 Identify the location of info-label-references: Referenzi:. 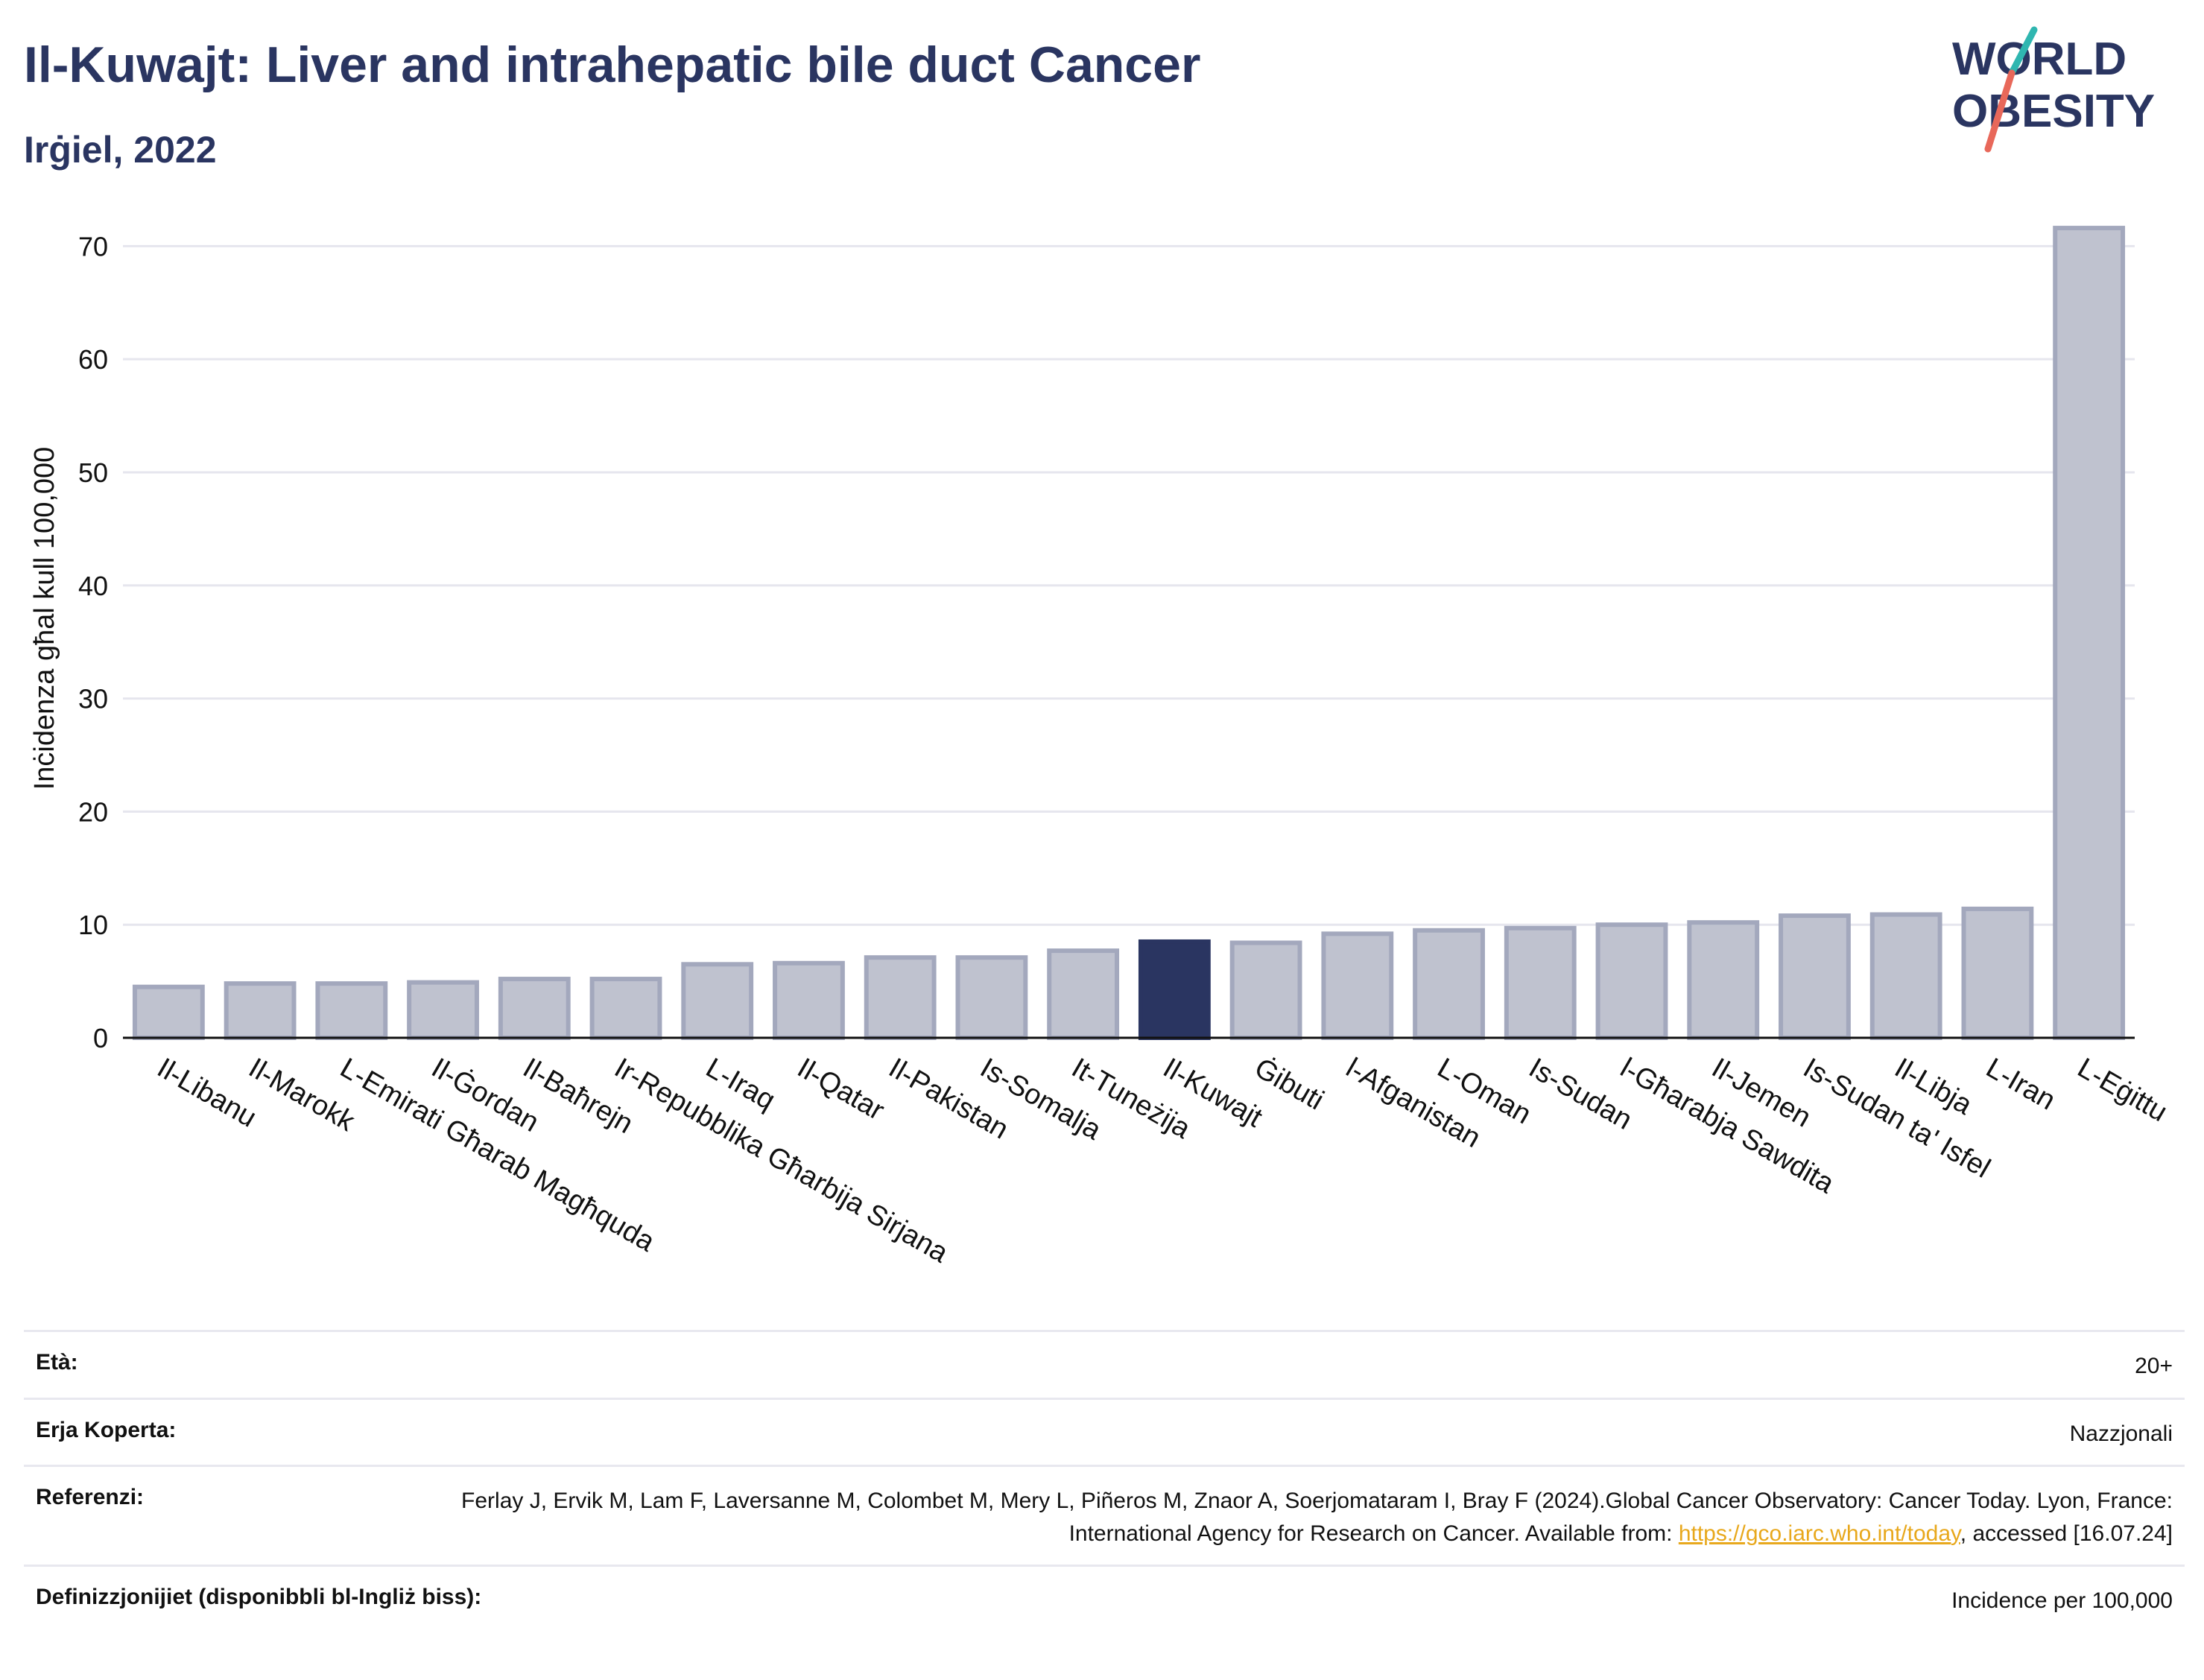
(90, 1497).